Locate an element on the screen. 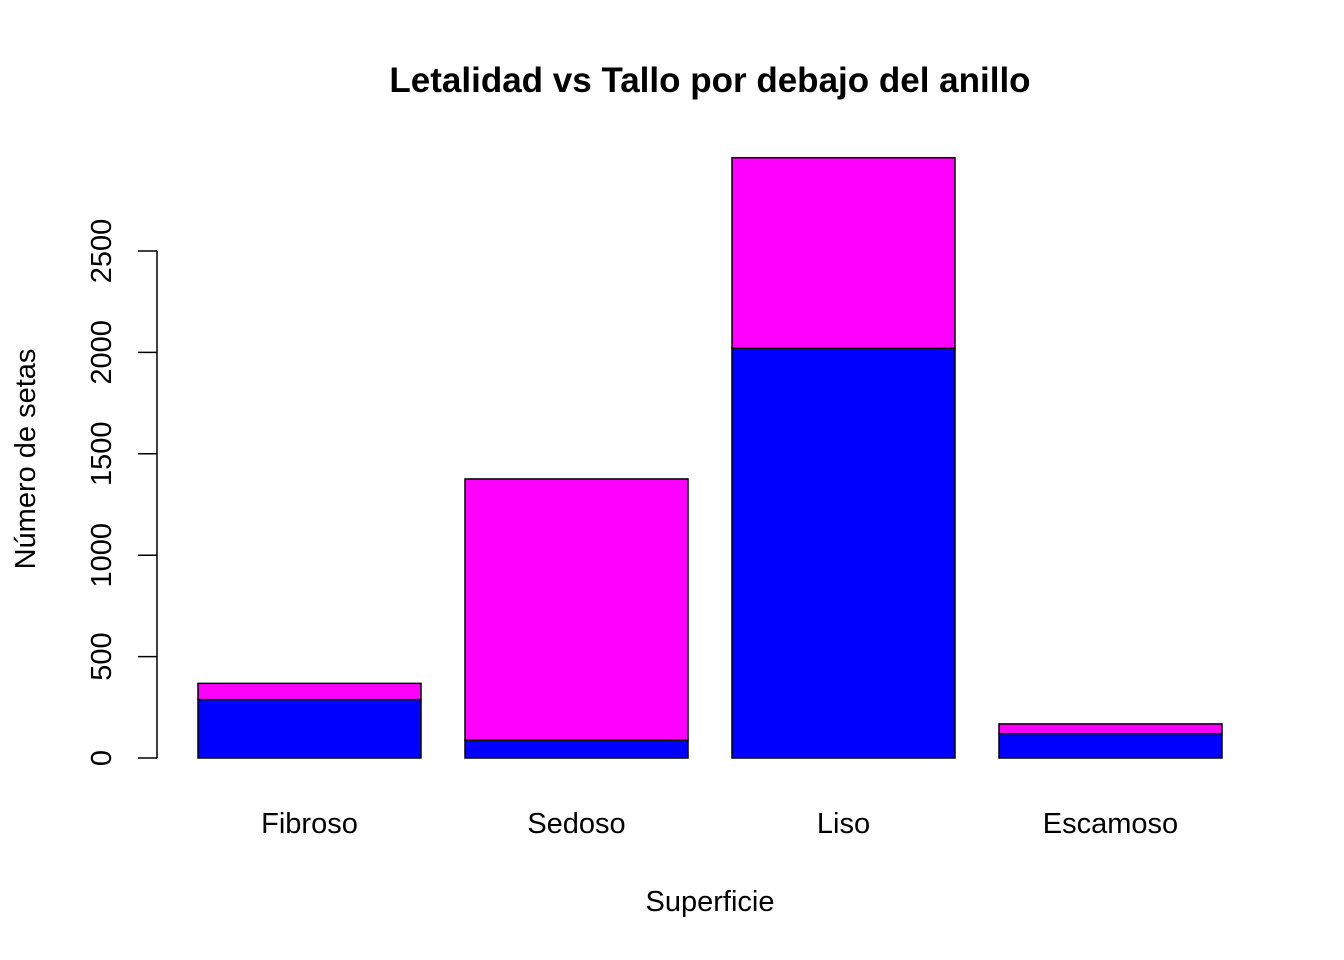 This screenshot has height=960, width=1344. y-tick-label: 1500 is located at coordinates (102, 454).